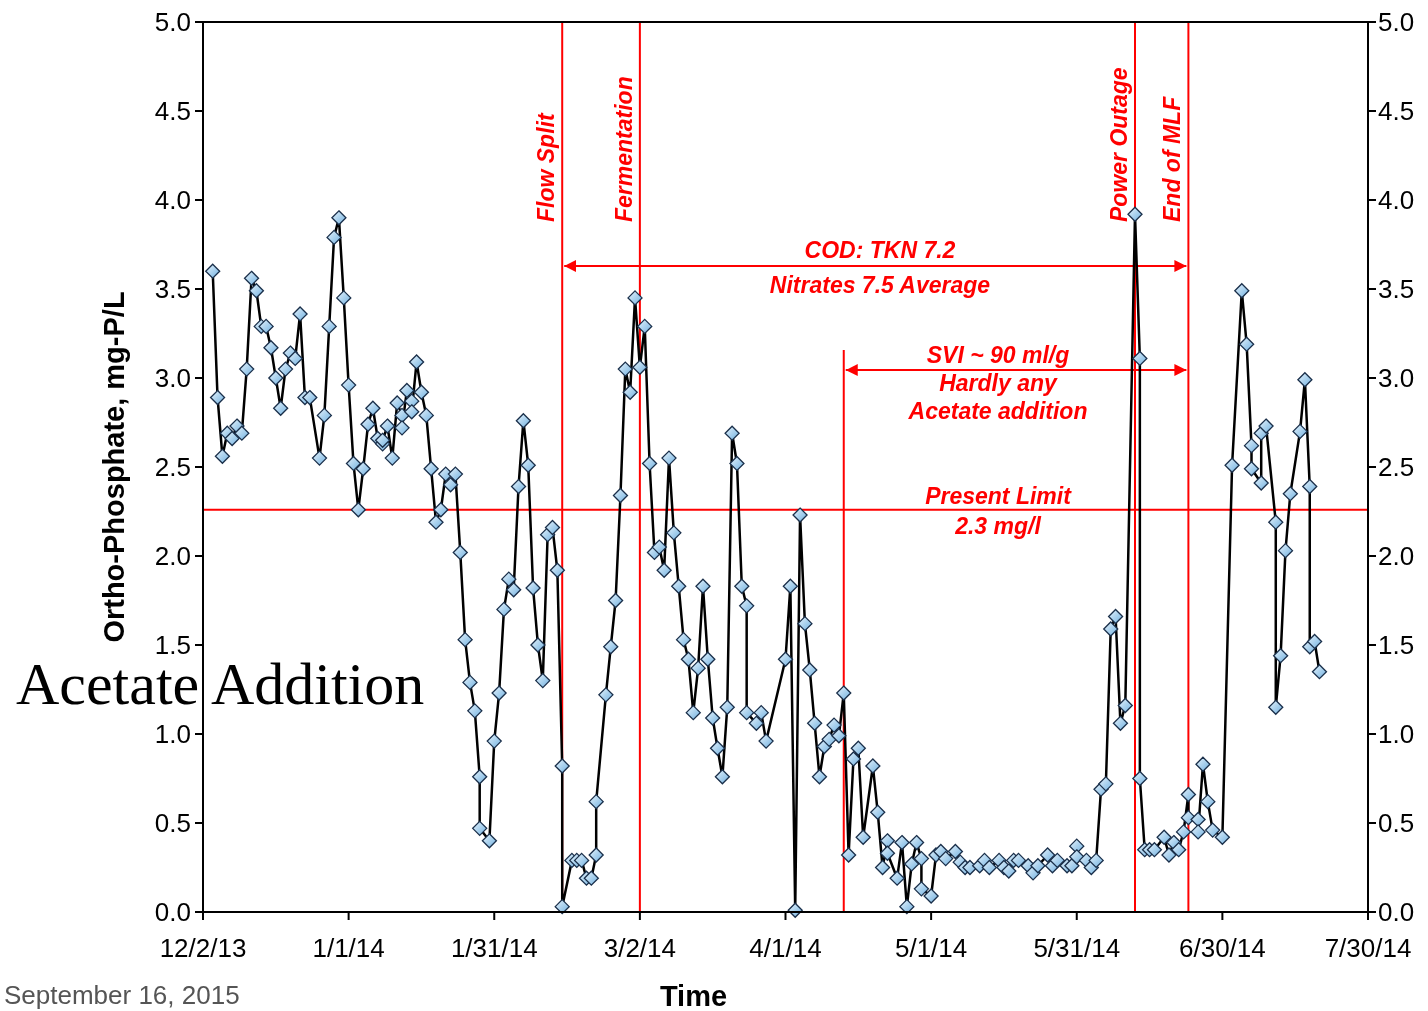 Image resolution: width=1428 pixels, height=1011 pixels. Describe the element at coordinates (172, 556) in the screenshot. I see `y-tick-label: 2.0` at that location.